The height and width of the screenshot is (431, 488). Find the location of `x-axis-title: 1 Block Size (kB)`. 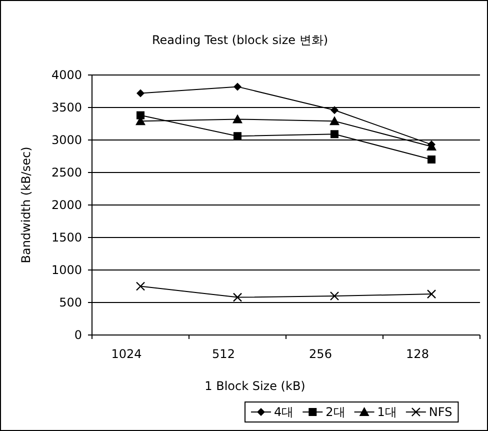

x-axis-title: 1 Block Size (kB) is located at coordinates (255, 386).